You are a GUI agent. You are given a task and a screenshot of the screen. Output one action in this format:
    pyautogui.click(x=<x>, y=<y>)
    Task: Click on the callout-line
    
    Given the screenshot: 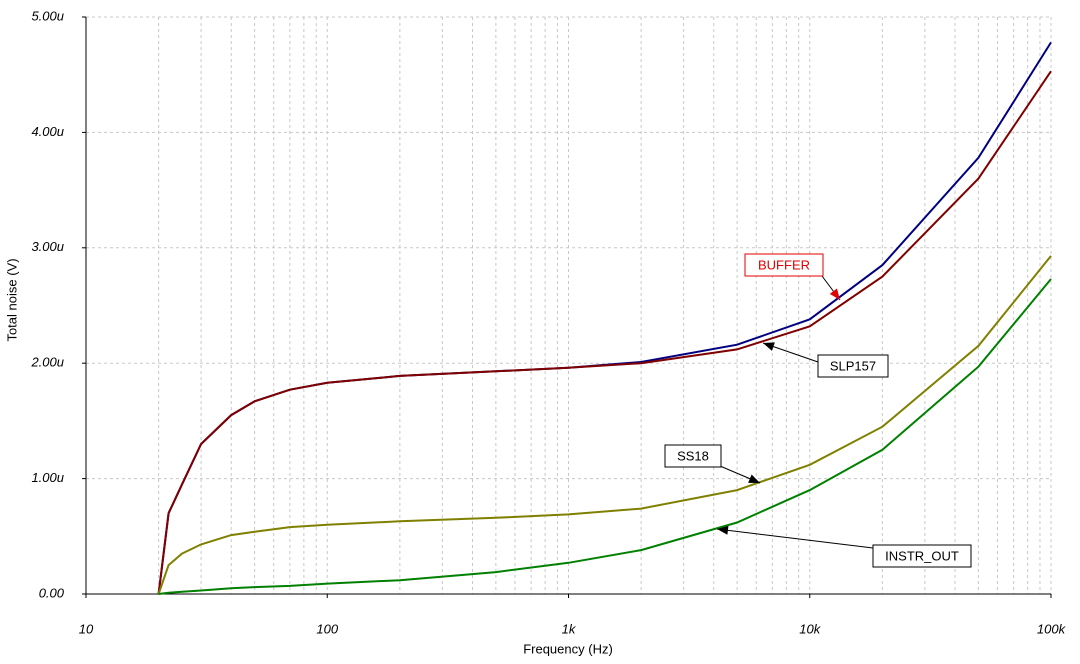 What is the action you would take?
    pyautogui.click(x=795, y=538)
    